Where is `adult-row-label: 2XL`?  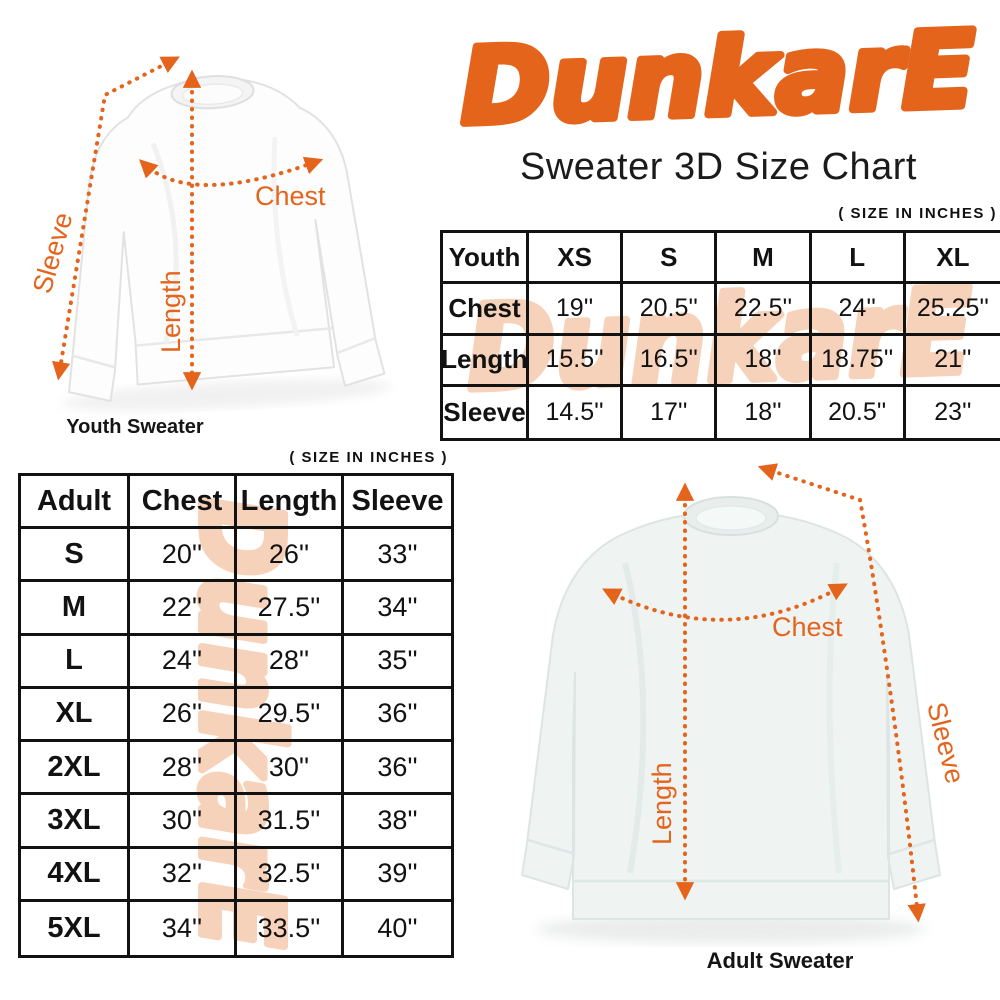
adult-row-label: 2XL is located at coordinates (75, 769).